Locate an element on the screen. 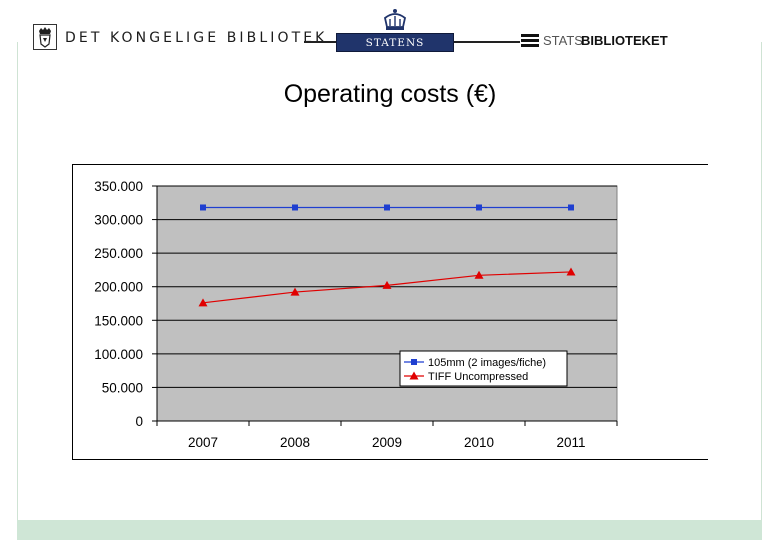  sa-logo: STATENS ARKIVER is located at coordinates (395, 38).